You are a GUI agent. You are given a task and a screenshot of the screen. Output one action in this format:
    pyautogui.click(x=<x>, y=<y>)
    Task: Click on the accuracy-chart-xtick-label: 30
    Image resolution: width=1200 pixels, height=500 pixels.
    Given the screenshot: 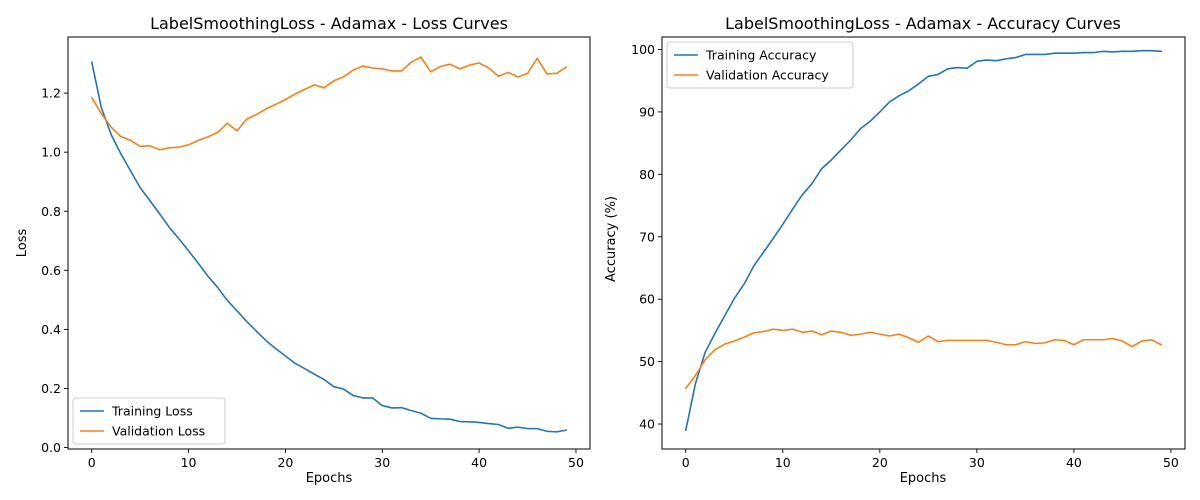 What is the action you would take?
    pyautogui.click(x=977, y=462)
    